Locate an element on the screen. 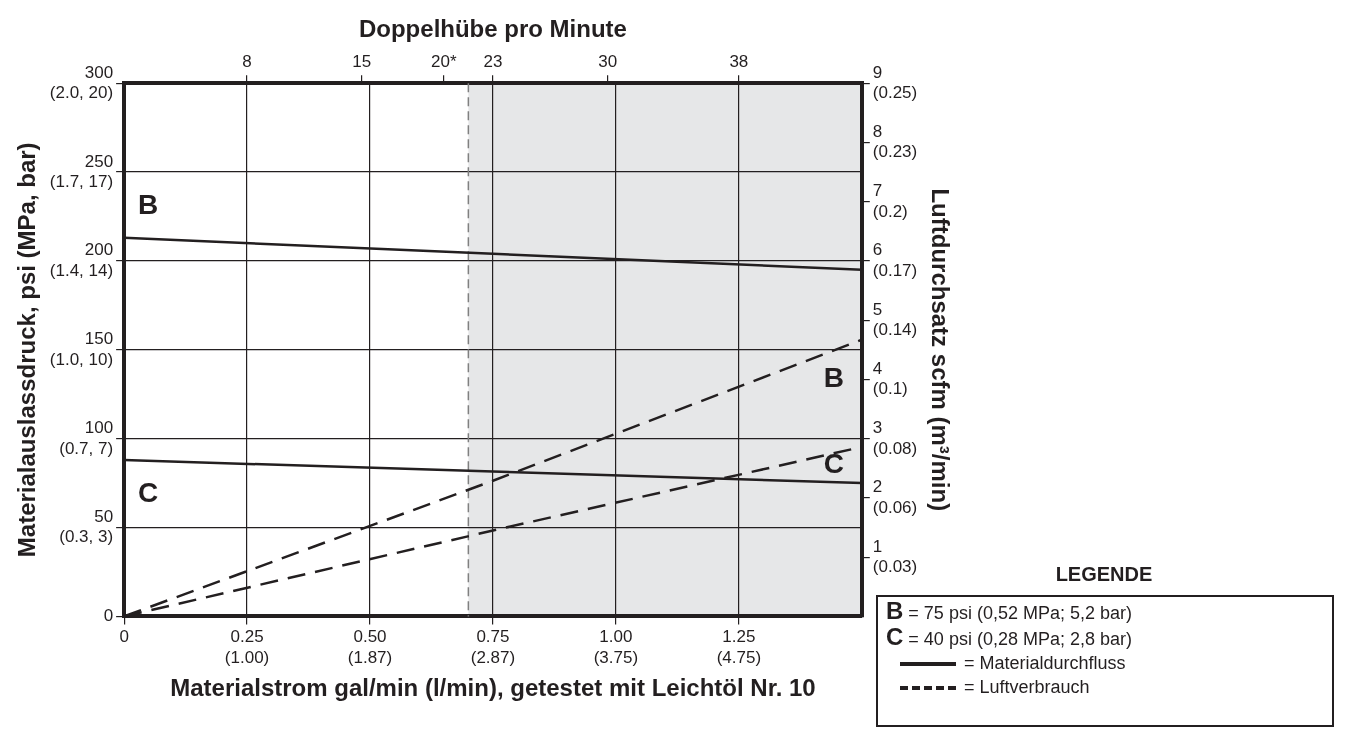 The height and width of the screenshot is (738, 1350). x2-tick-label: 15 is located at coordinates (362, 61).